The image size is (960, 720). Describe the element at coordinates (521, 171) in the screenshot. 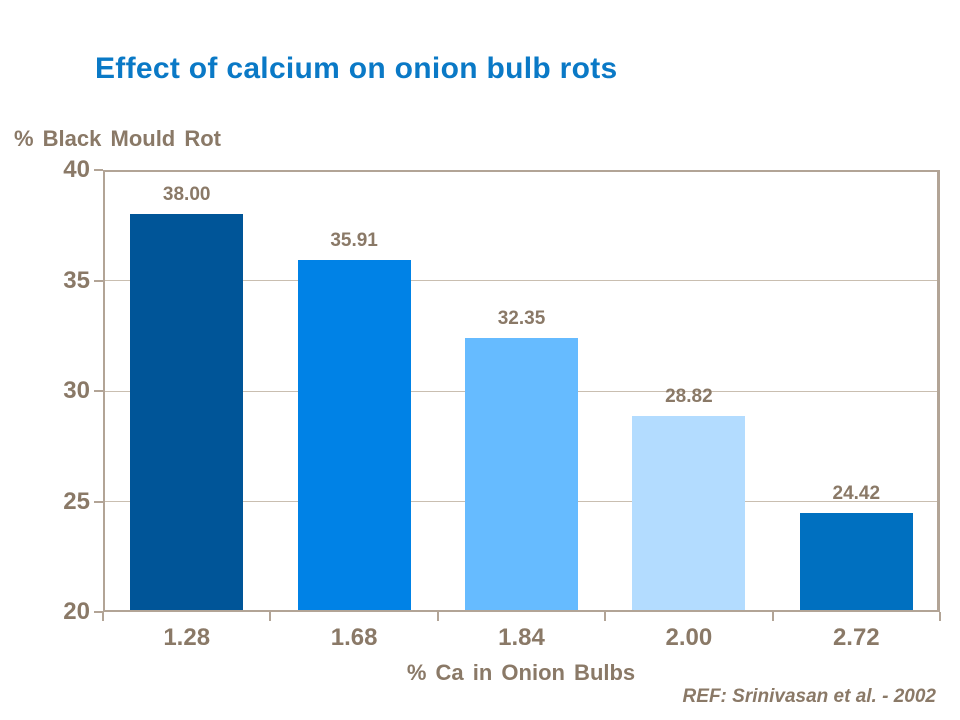

I see `plot-border-top` at that location.